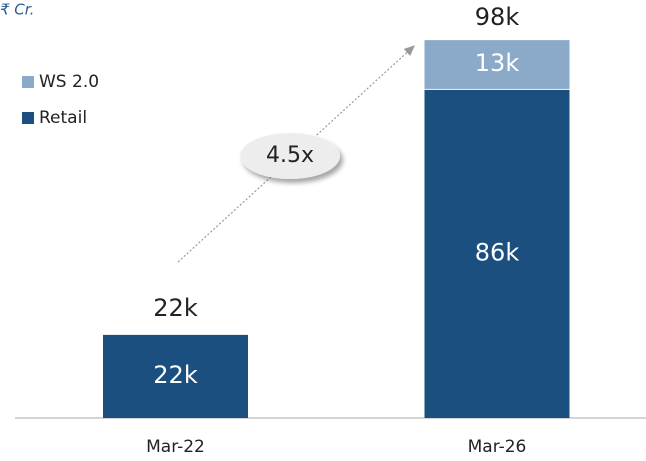 Image resolution: width=646 pixels, height=461 pixels. Describe the element at coordinates (175, 308) in the screenshot. I see `total-label: 22k` at that location.